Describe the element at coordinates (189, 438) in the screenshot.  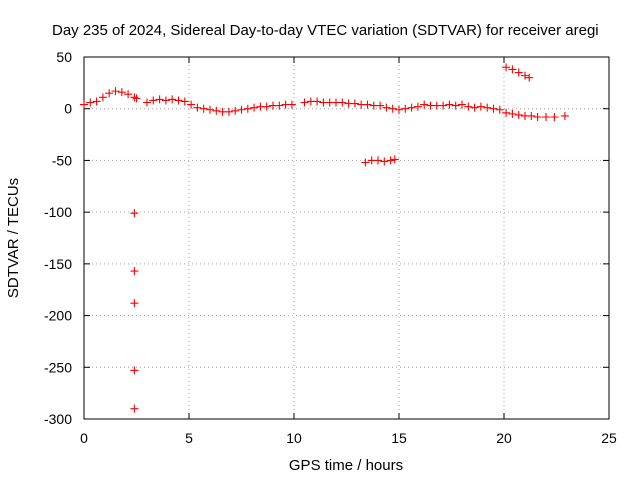
I see `x-tick-label: 5` at that location.